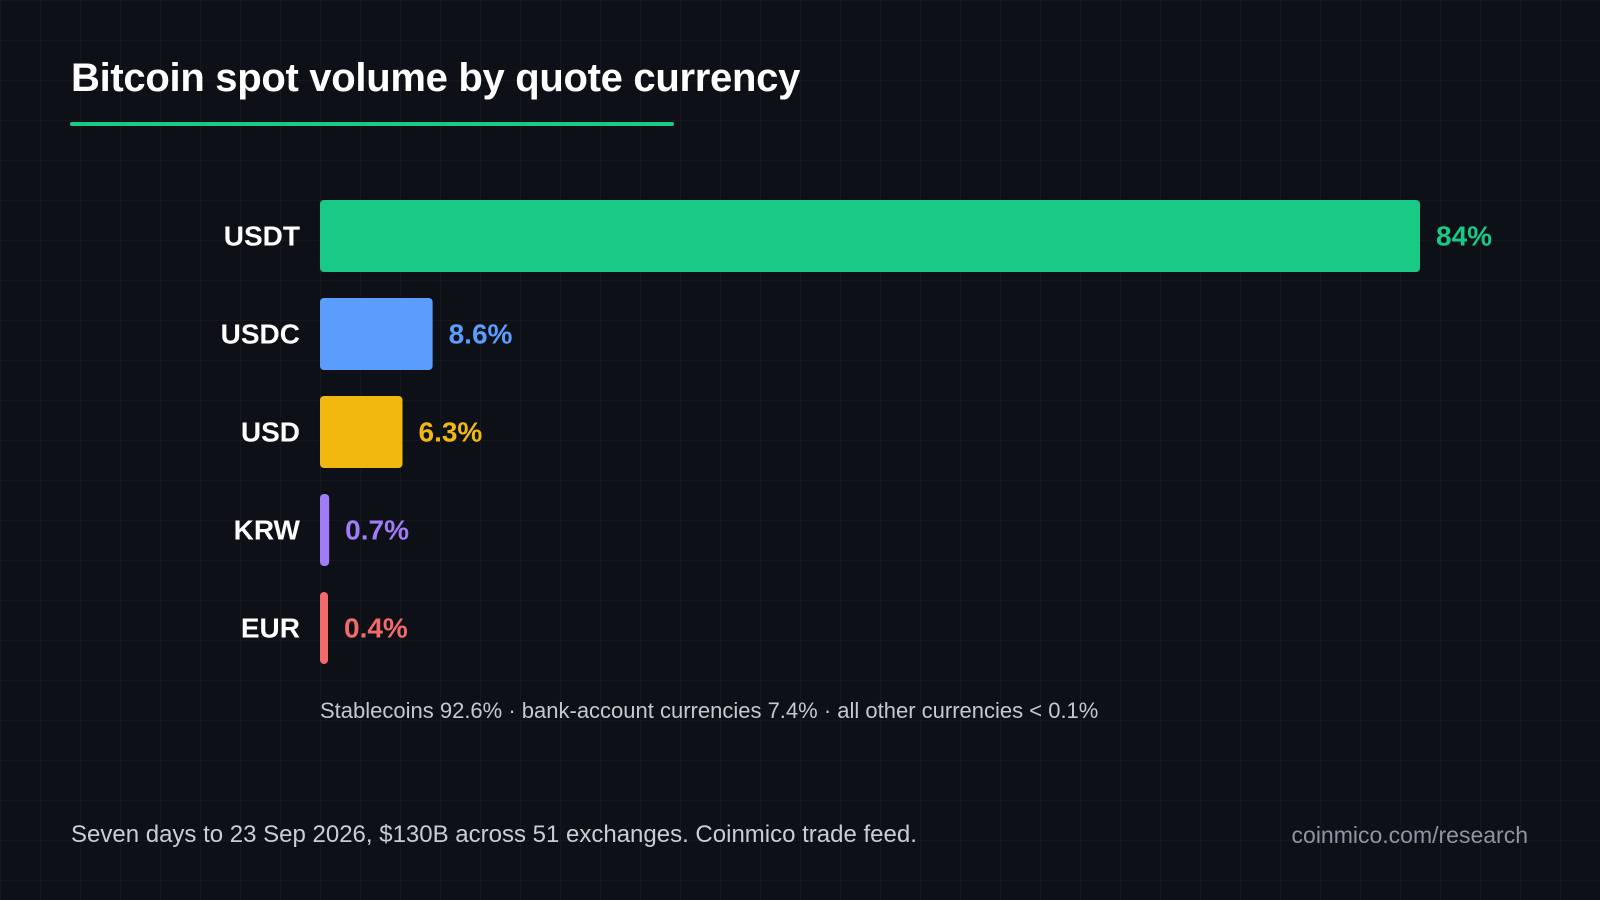  Describe the element at coordinates (324, 628) in the screenshot. I see `bar-eur` at that location.